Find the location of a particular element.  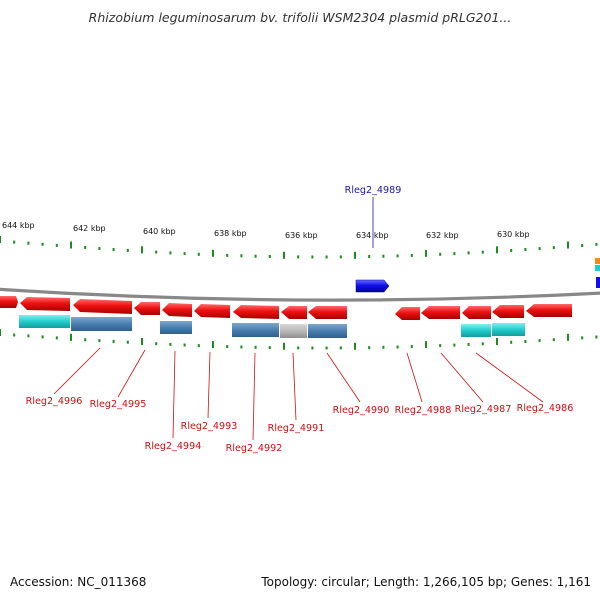

cog-box-grey is located at coordinates (293, 331).